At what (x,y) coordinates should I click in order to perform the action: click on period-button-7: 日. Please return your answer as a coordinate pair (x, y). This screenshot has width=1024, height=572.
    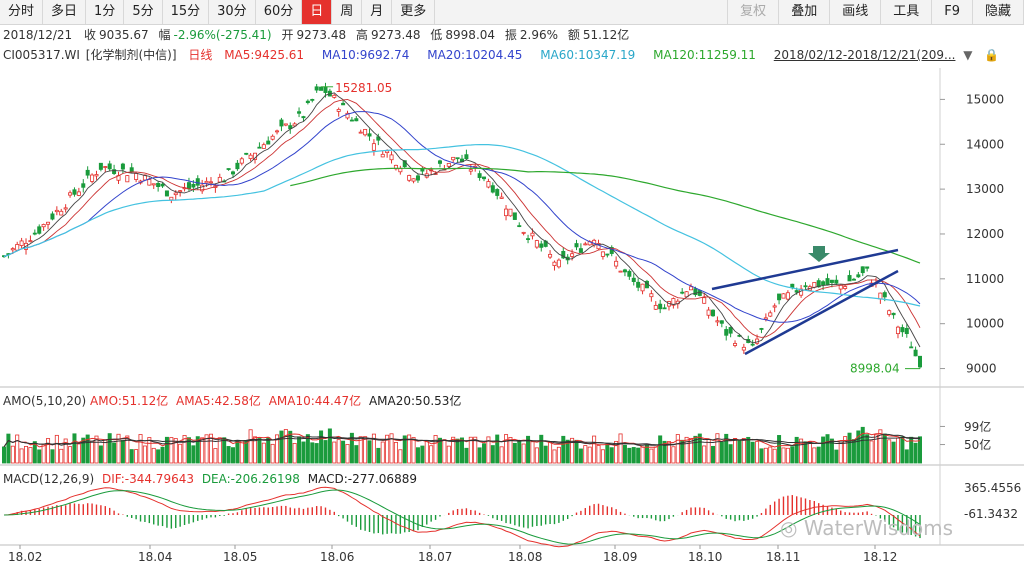
    Looking at the image, I should click on (317, 12).